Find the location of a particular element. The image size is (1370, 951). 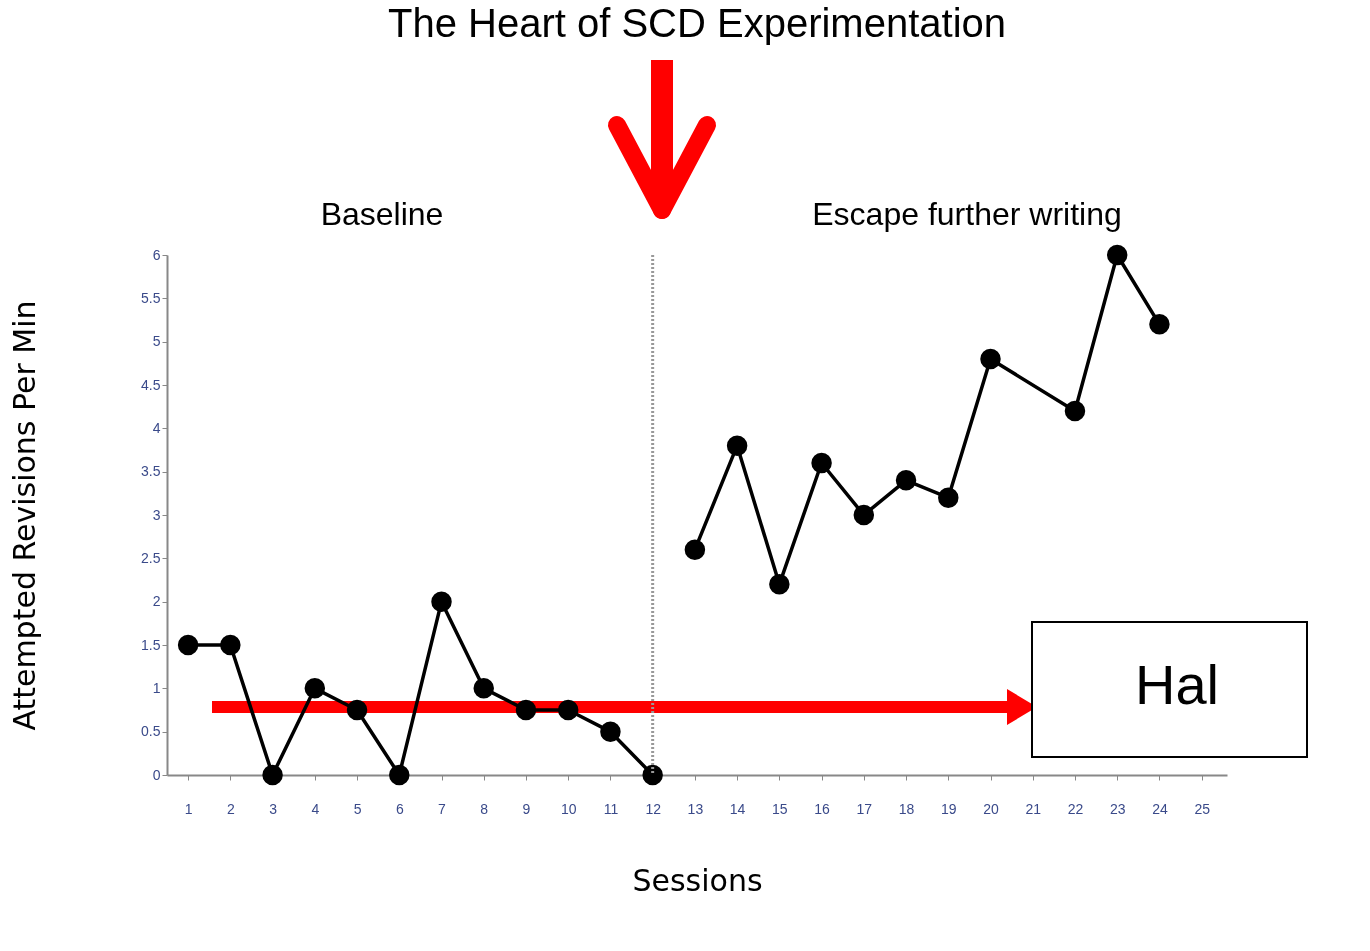

x-tick-label: 7 is located at coordinates (442, 808).